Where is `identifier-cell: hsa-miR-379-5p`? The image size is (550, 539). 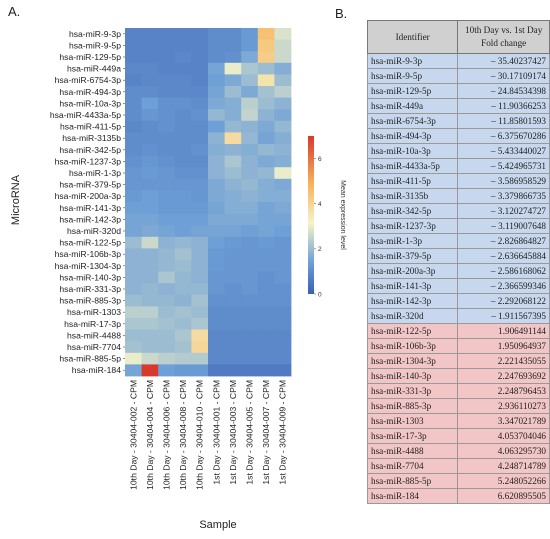 identifier-cell: hsa-miR-379-5p is located at coordinates (412, 256).